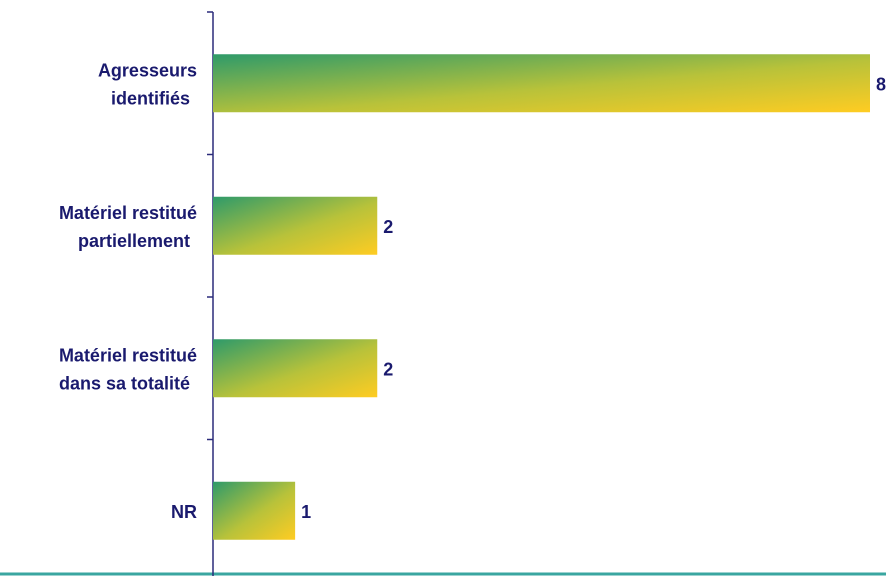  Describe the element at coordinates (881, 84) in the screenshot. I see `value-label: 8` at that location.